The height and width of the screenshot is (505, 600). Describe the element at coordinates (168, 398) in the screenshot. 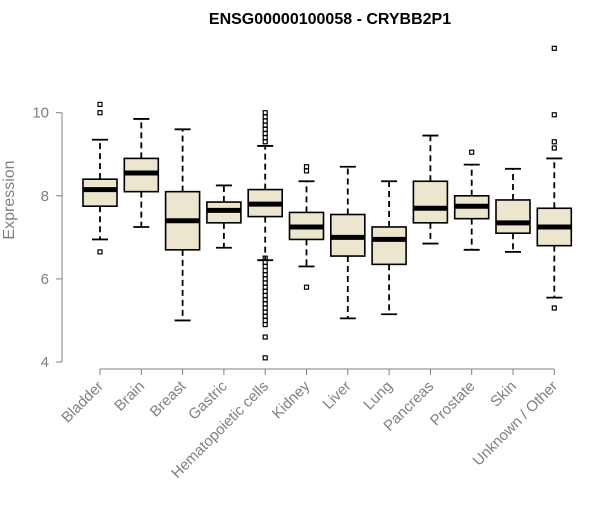

I see `x-tick-label: Breast` at that location.